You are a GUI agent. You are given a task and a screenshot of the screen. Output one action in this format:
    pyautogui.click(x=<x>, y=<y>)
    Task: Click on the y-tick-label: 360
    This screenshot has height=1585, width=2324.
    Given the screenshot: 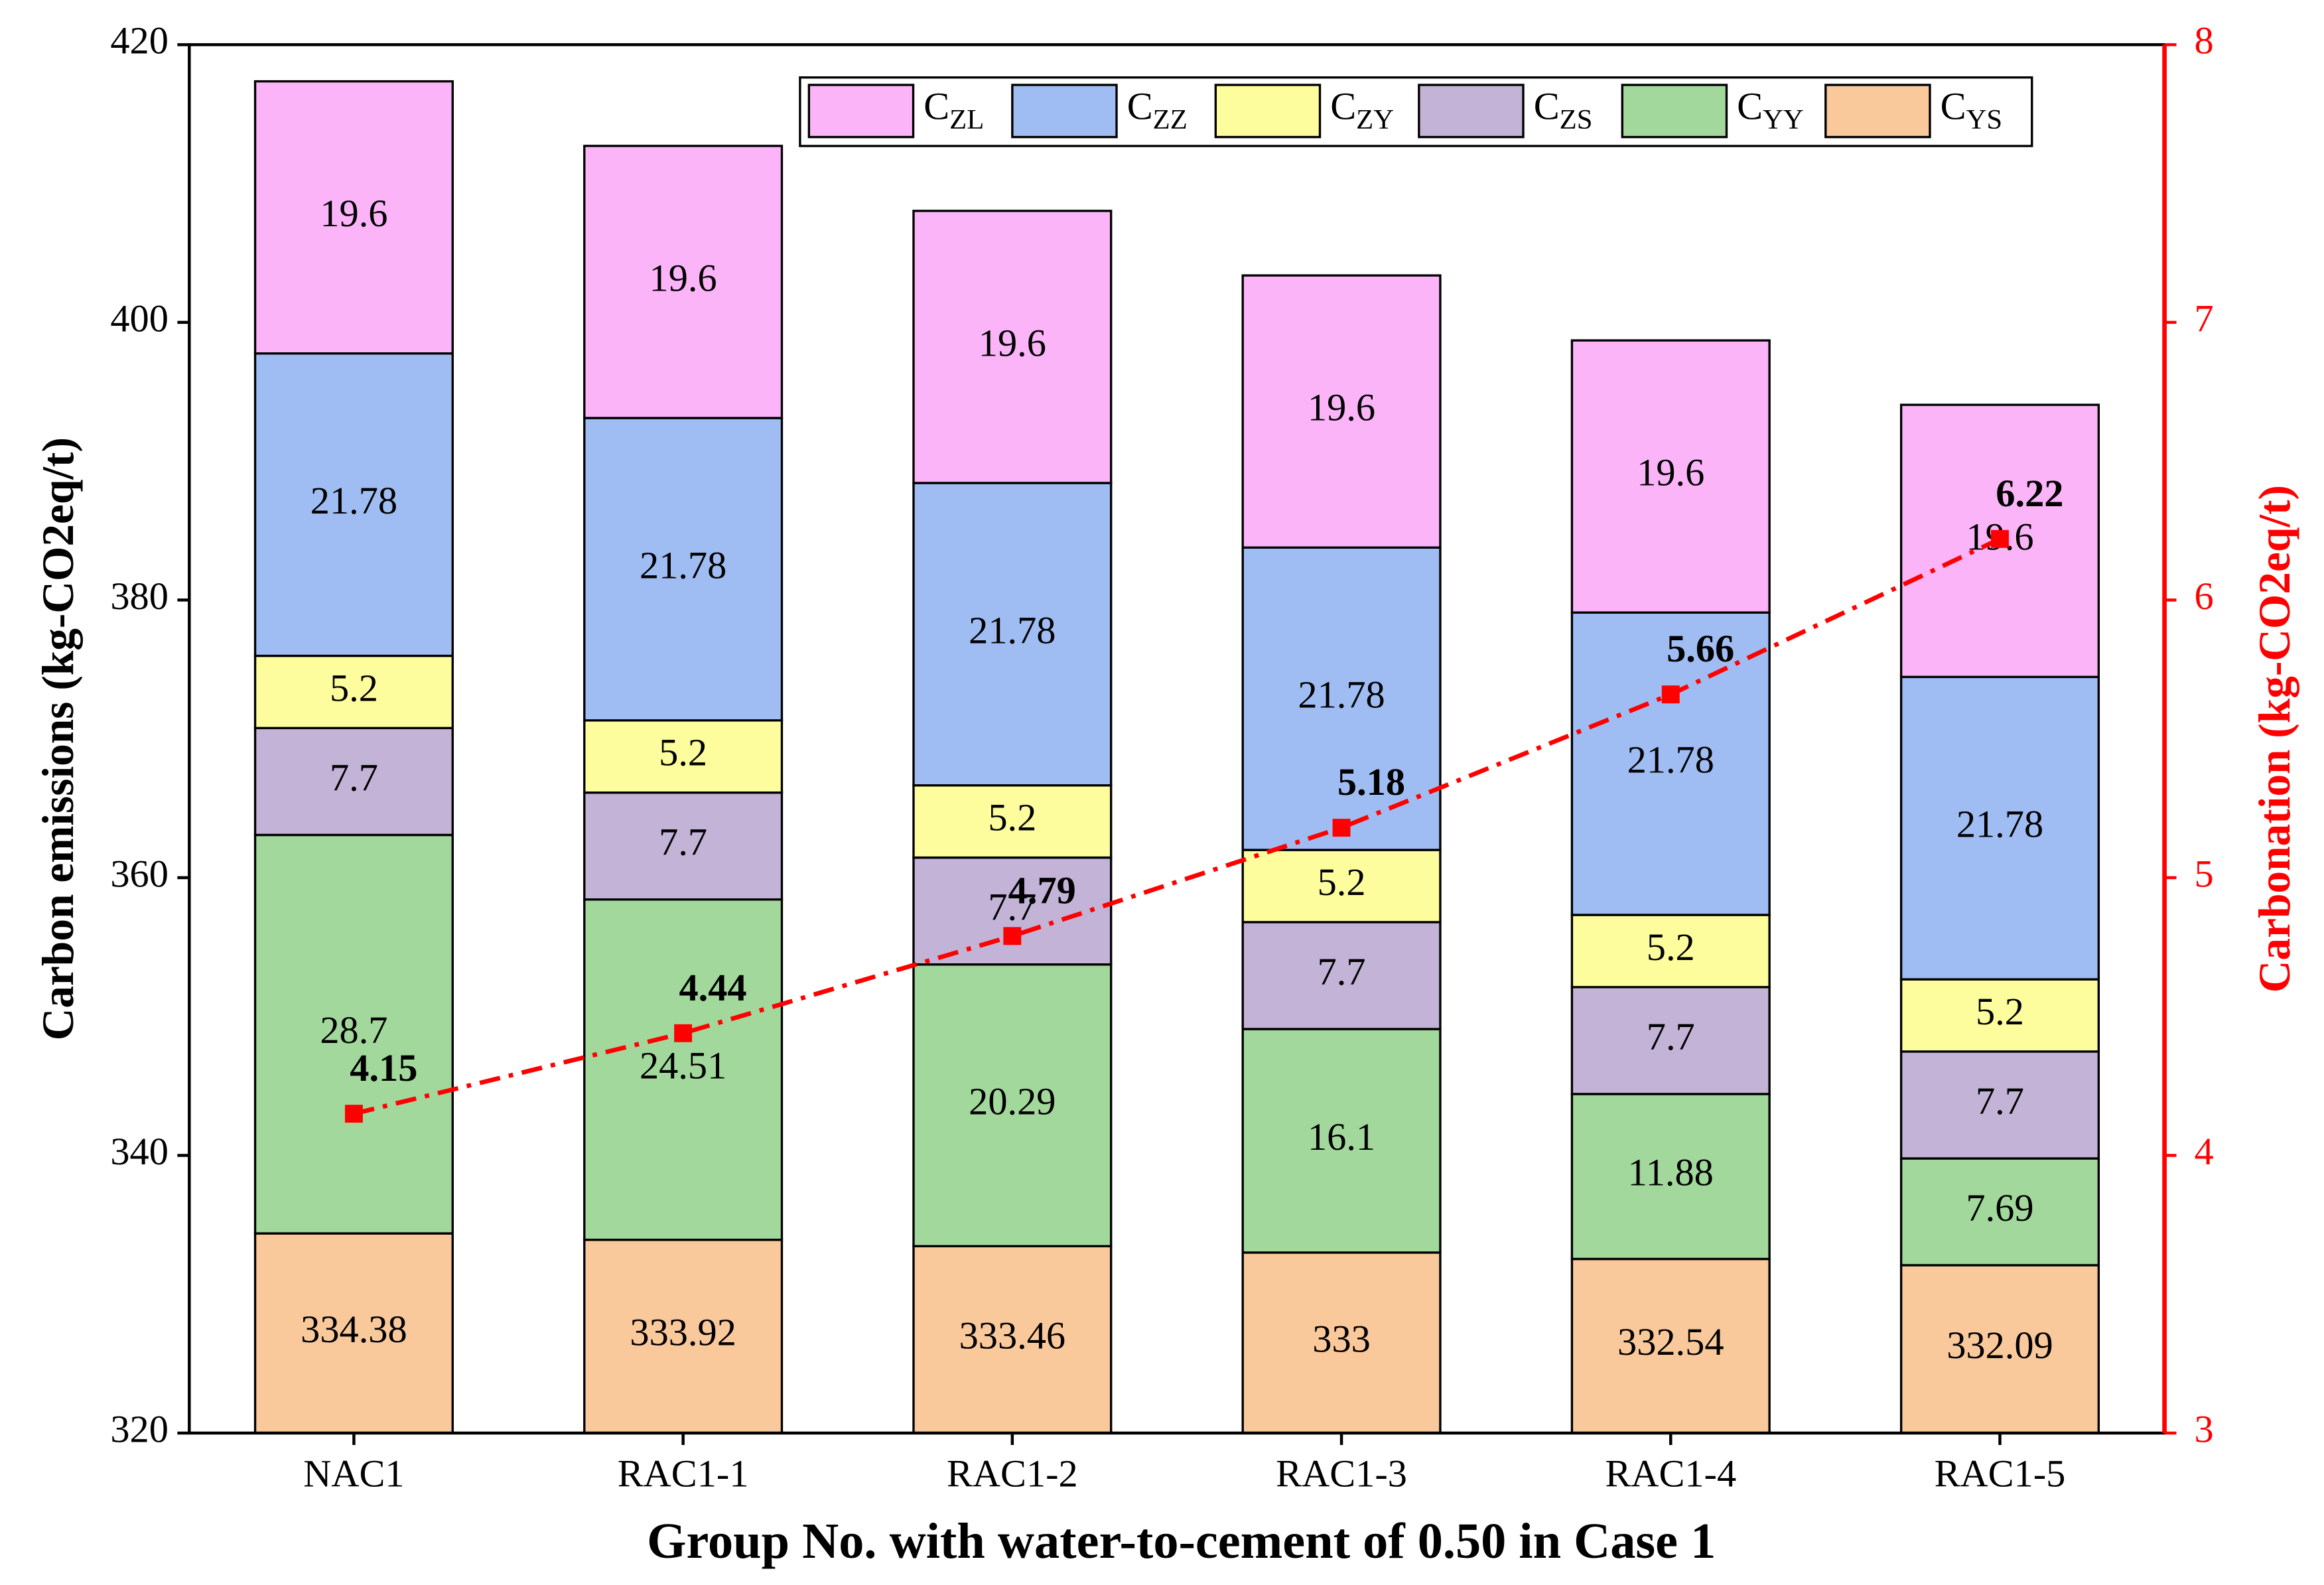 What is the action you would take?
    pyautogui.click(x=139, y=873)
    